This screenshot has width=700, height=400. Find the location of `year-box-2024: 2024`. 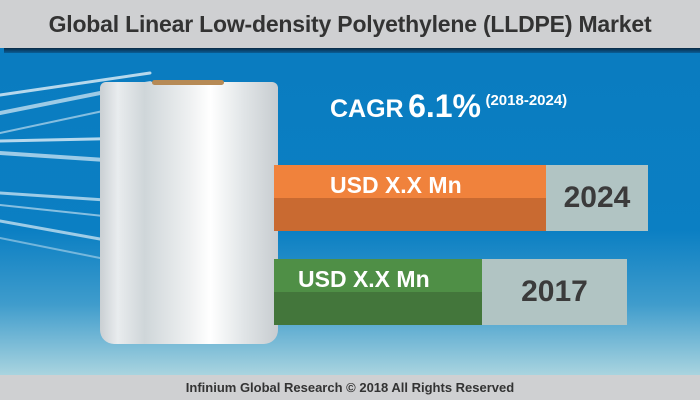

year-box-2024: 2024 is located at coordinates (597, 198).